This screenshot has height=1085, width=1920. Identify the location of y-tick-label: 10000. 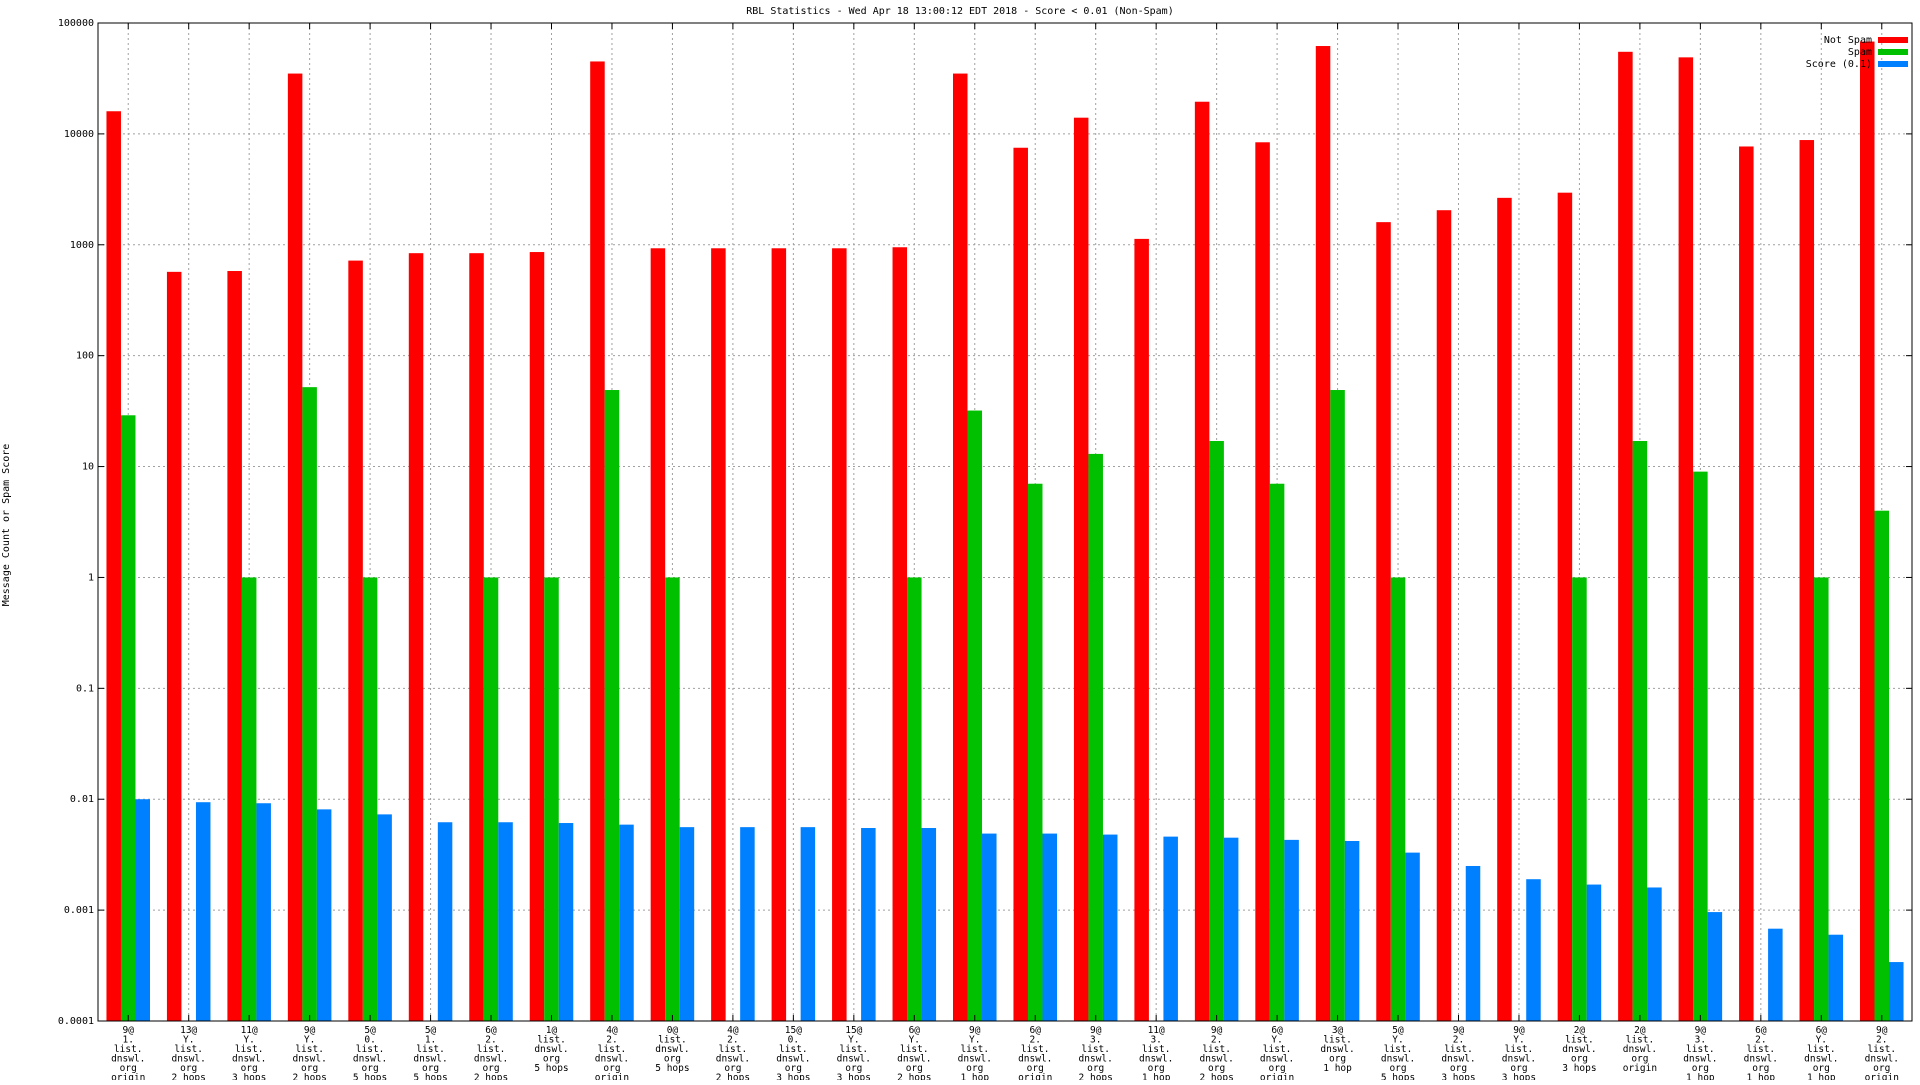
(79, 134).